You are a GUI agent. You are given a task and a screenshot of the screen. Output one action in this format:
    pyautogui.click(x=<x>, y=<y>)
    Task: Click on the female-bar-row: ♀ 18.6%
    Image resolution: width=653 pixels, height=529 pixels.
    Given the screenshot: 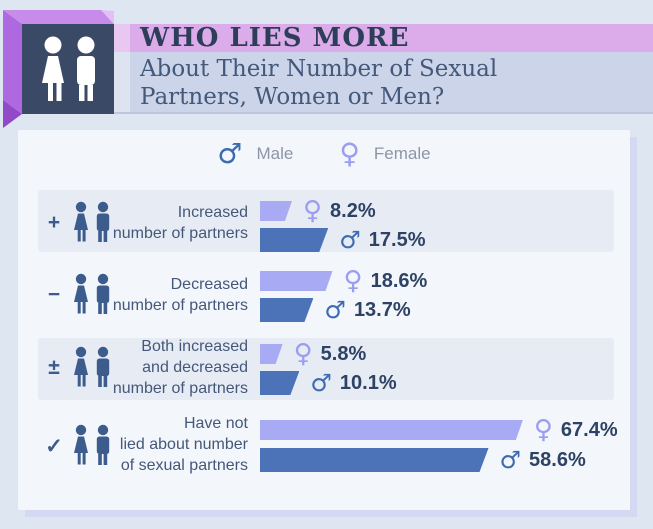 What is the action you would take?
    pyautogui.click(x=343, y=281)
    